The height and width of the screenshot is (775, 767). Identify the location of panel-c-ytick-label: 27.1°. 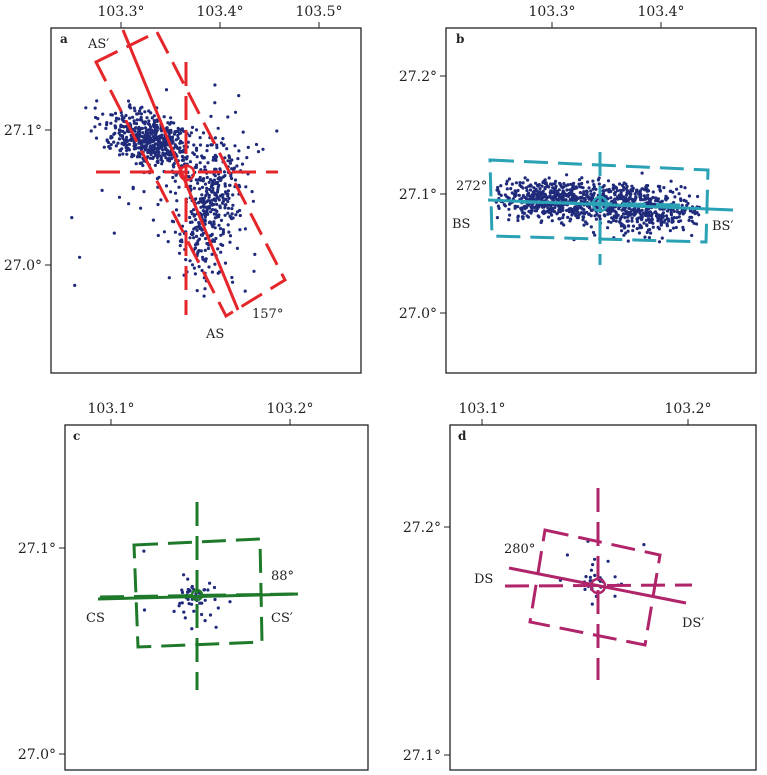
(37, 549).